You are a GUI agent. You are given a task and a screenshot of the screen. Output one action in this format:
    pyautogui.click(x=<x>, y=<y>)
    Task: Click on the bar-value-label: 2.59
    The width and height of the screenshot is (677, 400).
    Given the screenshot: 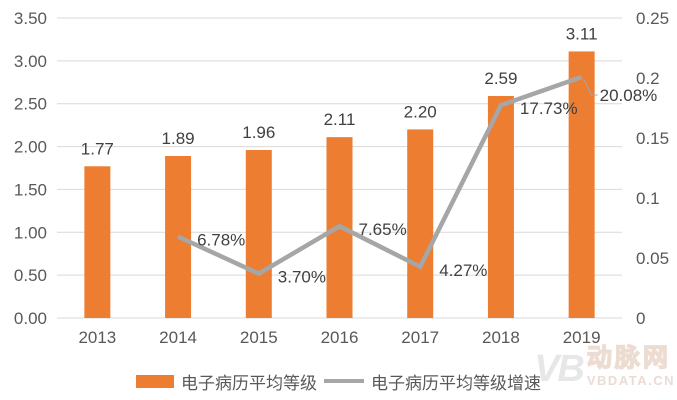 What is the action you would take?
    pyautogui.click(x=500, y=78)
    